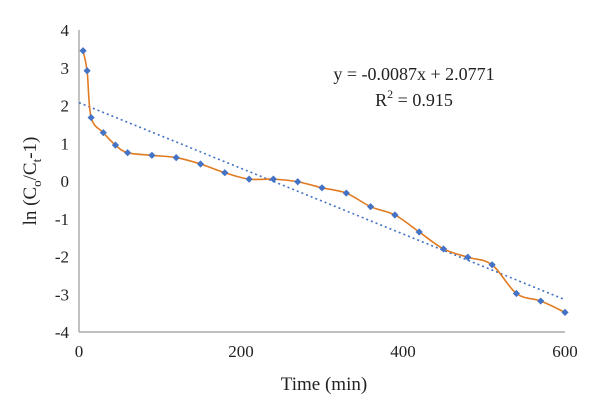 This screenshot has height=415, width=600. What do you see at coordinates (65, 30) in the screenshot?
I see `y-tick-label: 4` at bounding box center [65, 30].